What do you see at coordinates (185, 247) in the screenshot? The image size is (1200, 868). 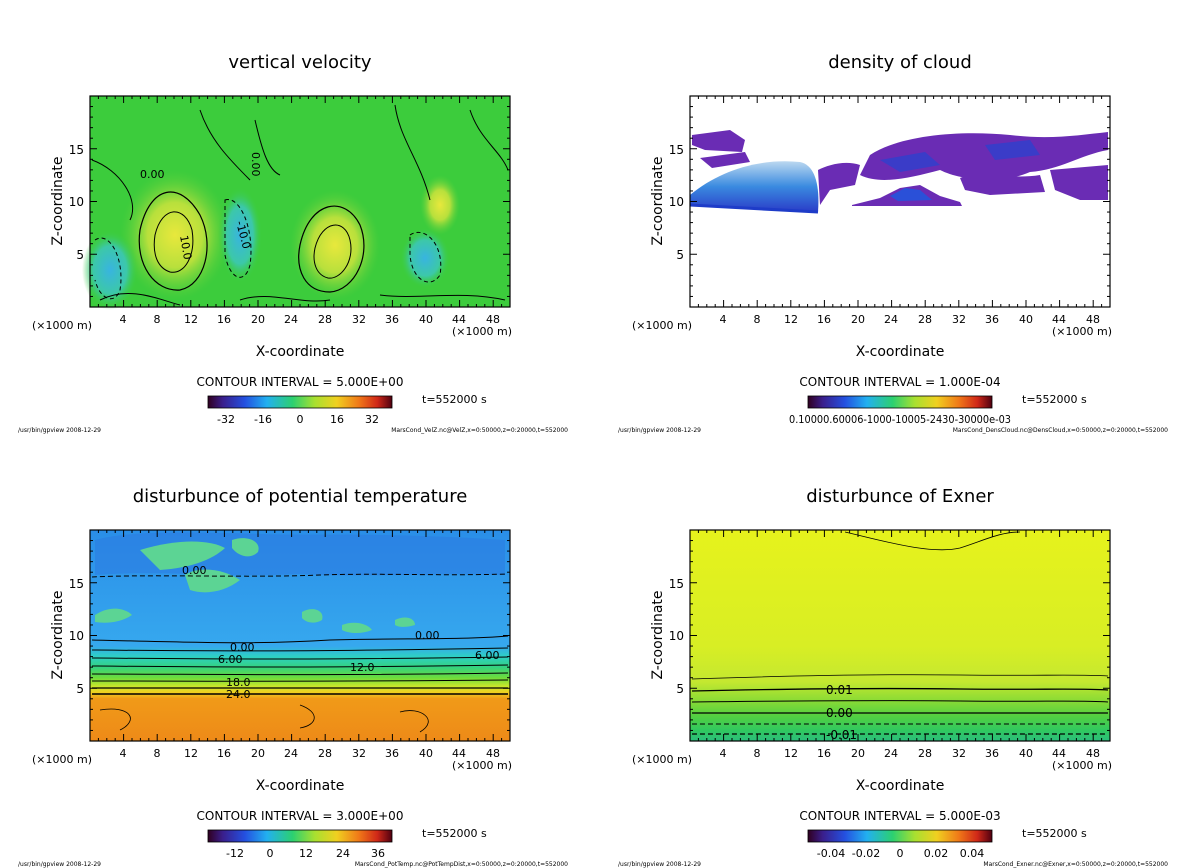 I see `contour-label: 10.0` at bounding box center [185, 247].